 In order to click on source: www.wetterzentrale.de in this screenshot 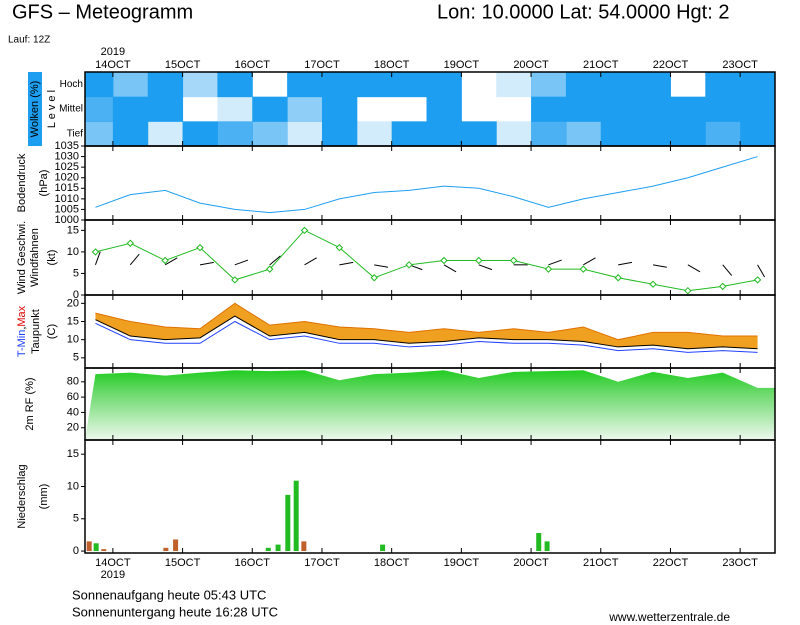, I will do `click(669, 617)`.